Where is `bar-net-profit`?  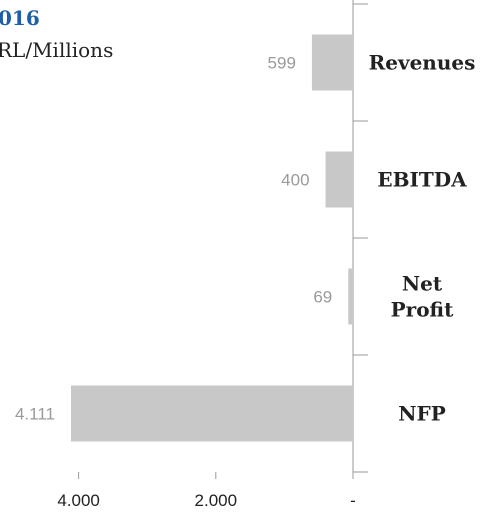
bar-net-profit is located at coordinates (350, 296).